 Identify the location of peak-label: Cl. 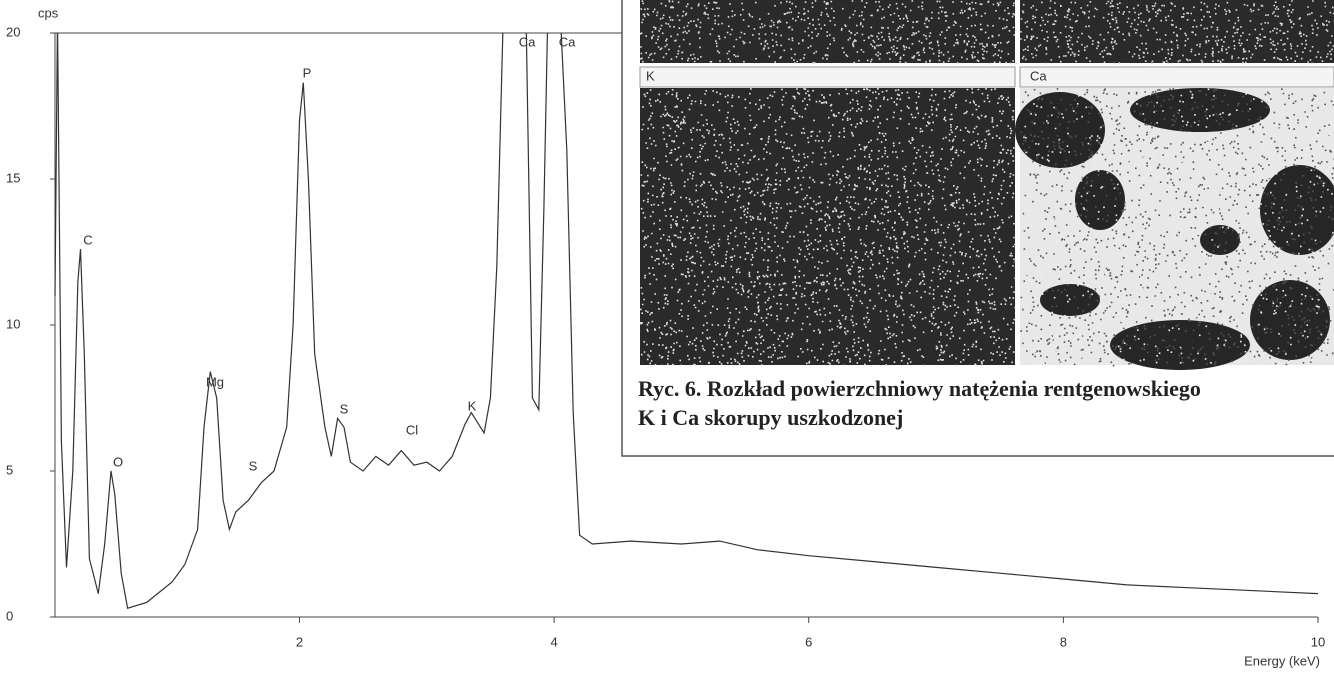
(412, 429).